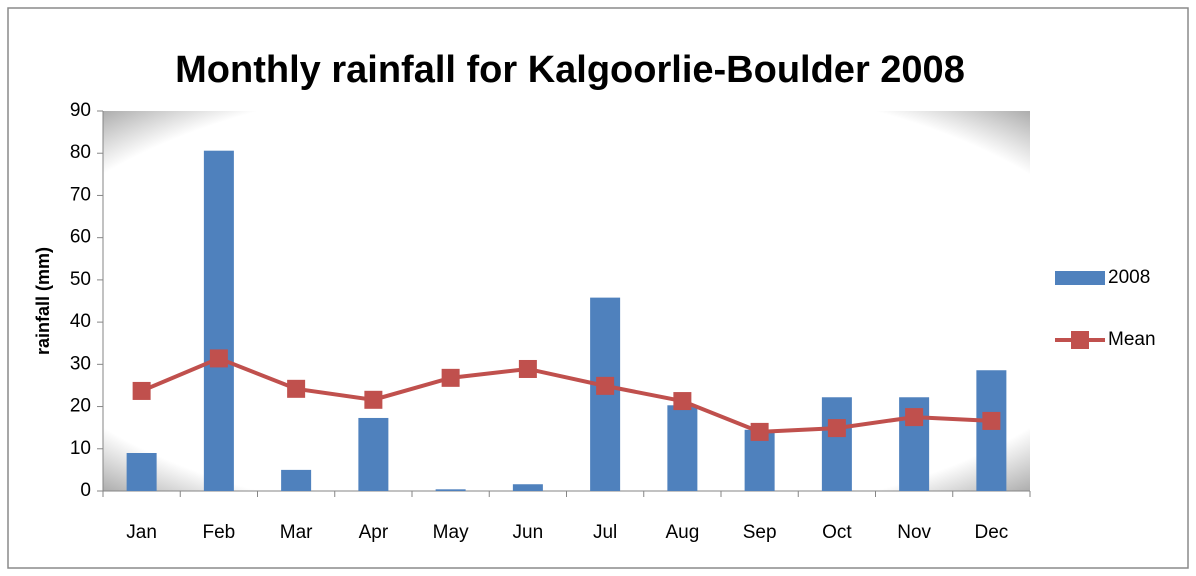 The image size is (1196, 576). I want to click on line, so click(566, 395).